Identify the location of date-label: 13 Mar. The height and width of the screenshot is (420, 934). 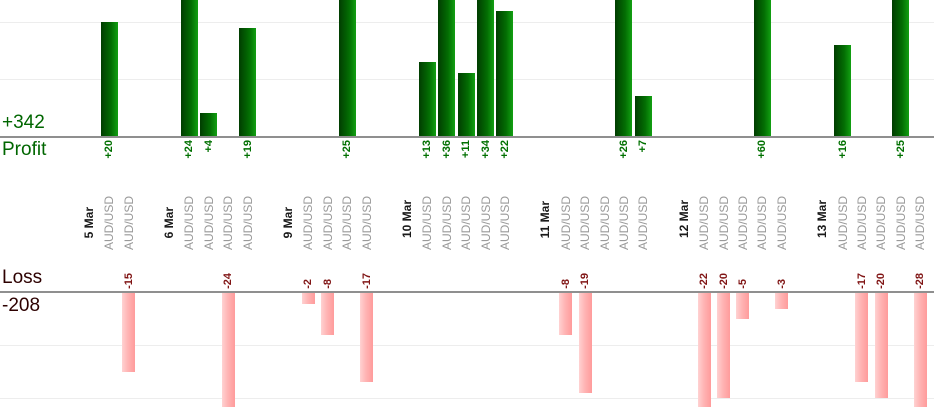
(822, 218).